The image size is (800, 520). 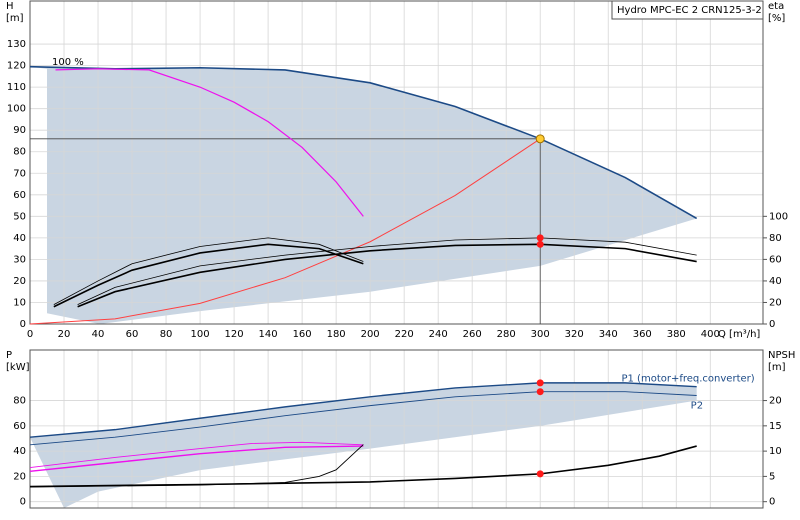 I want to click on y-axis-label: [kW], so click(x=18, y=367).